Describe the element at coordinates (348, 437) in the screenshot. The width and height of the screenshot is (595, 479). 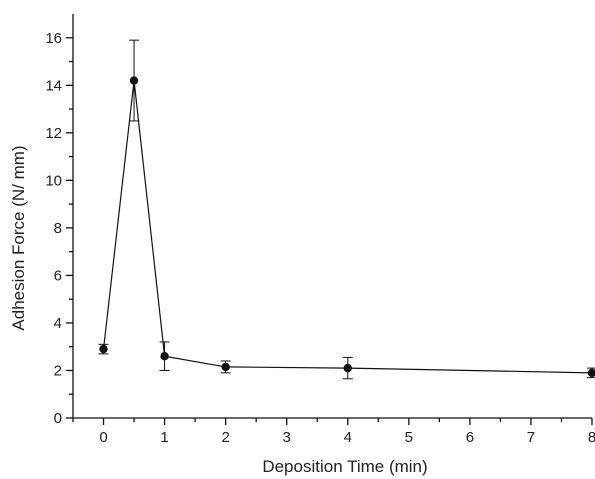
I see `x-tick-label: 4` at that location.